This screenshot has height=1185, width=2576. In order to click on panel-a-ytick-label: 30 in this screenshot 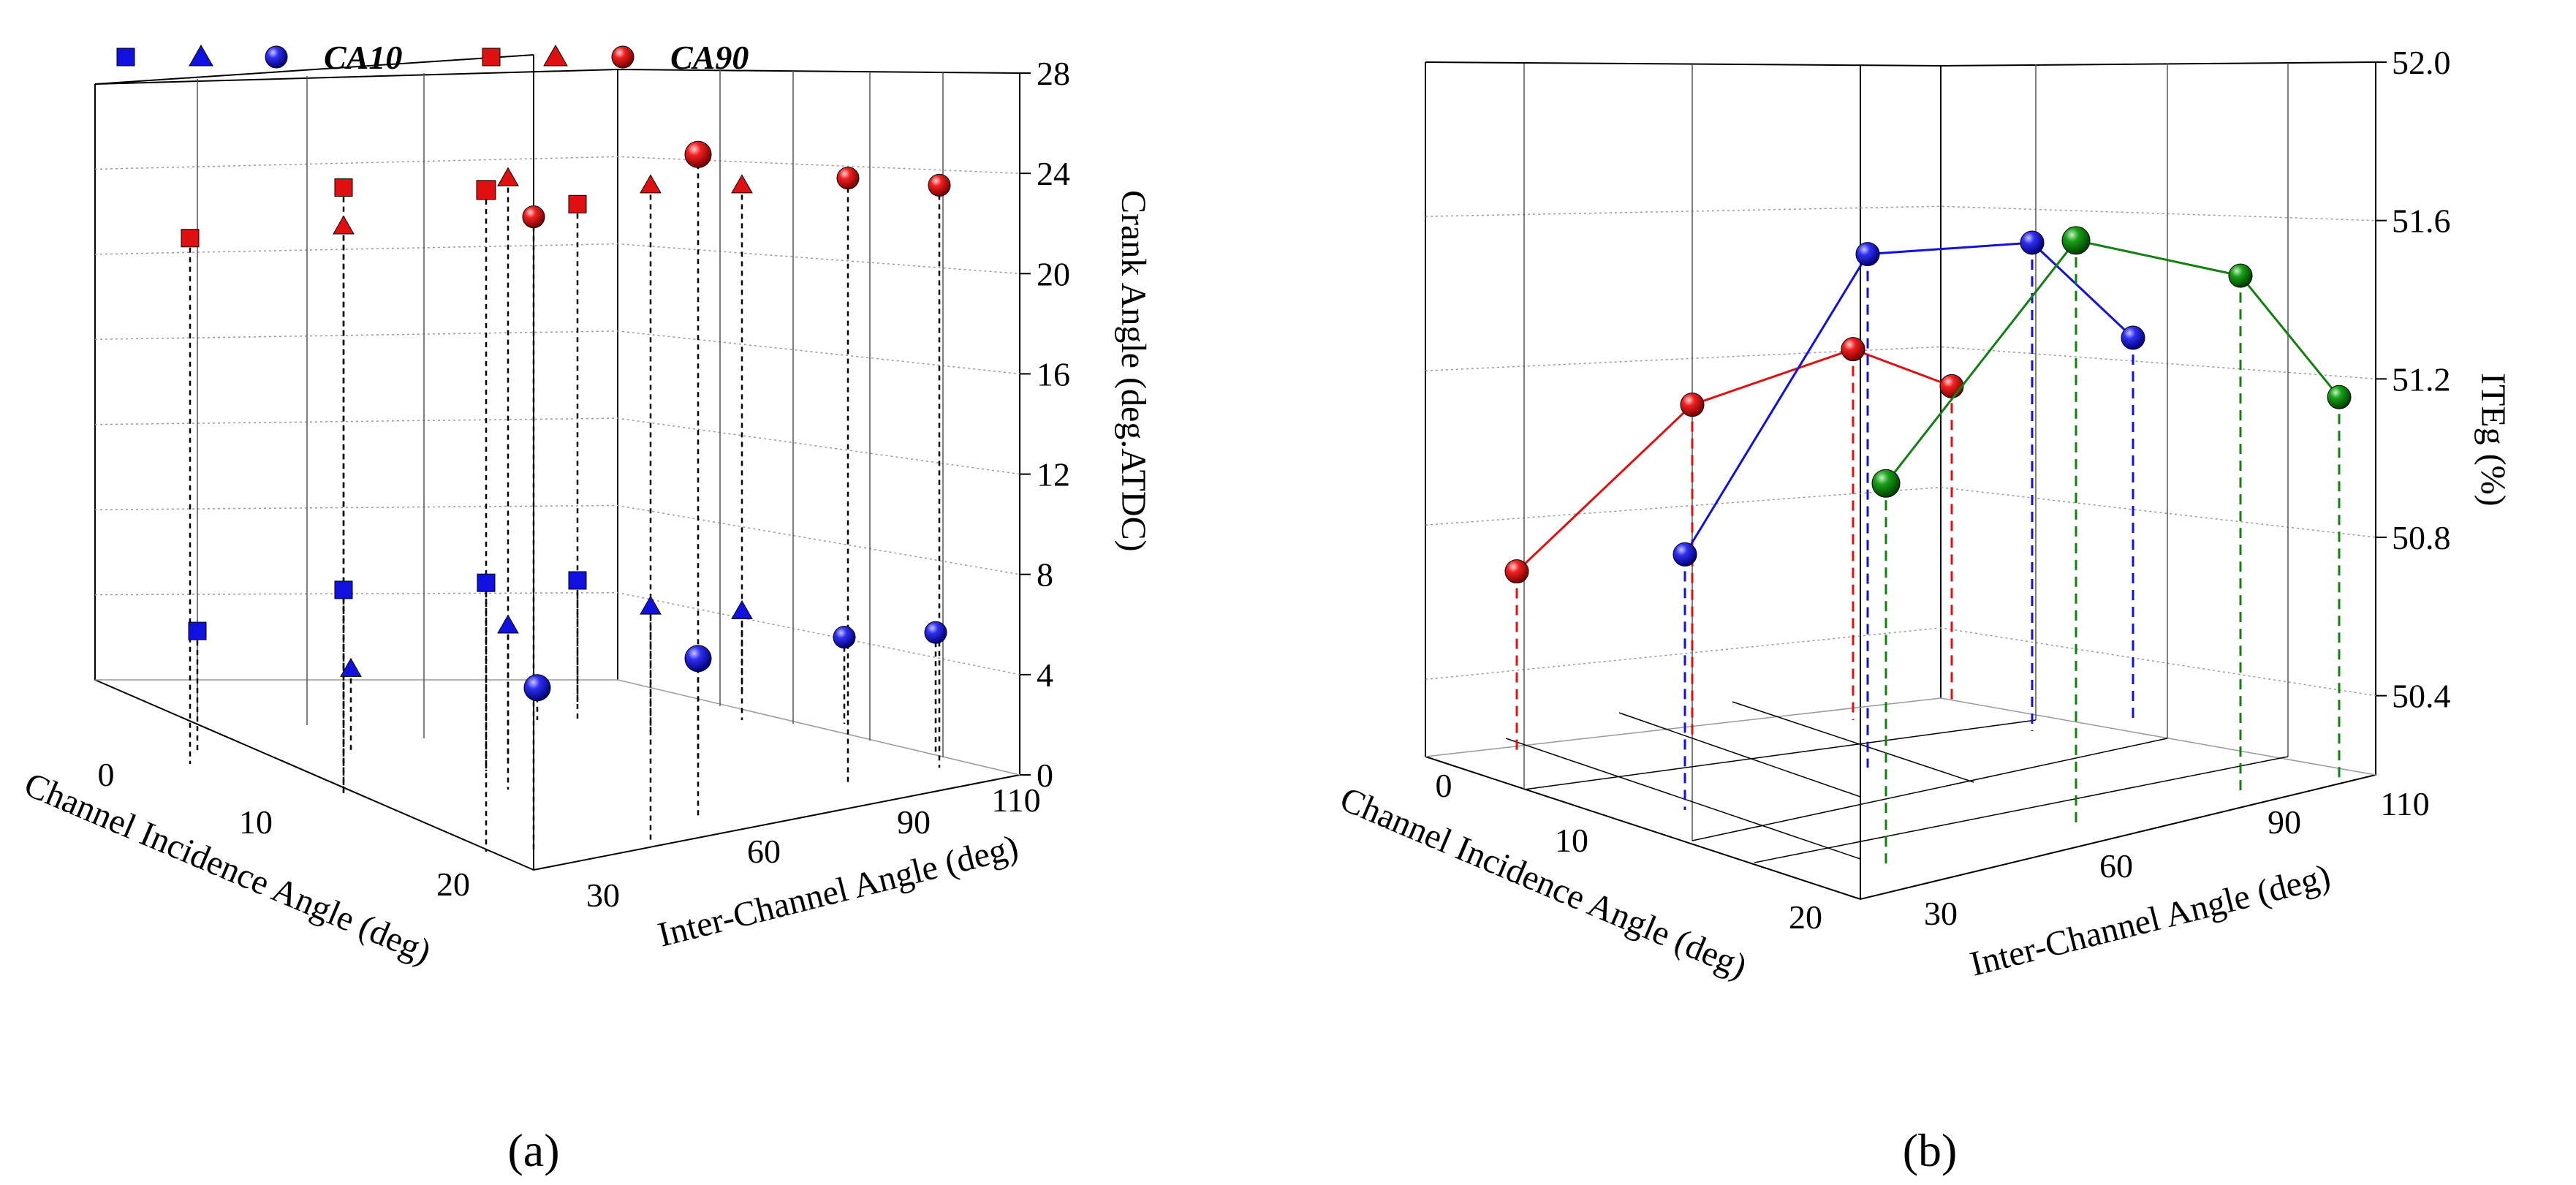, I will do `click(603, 895)`.